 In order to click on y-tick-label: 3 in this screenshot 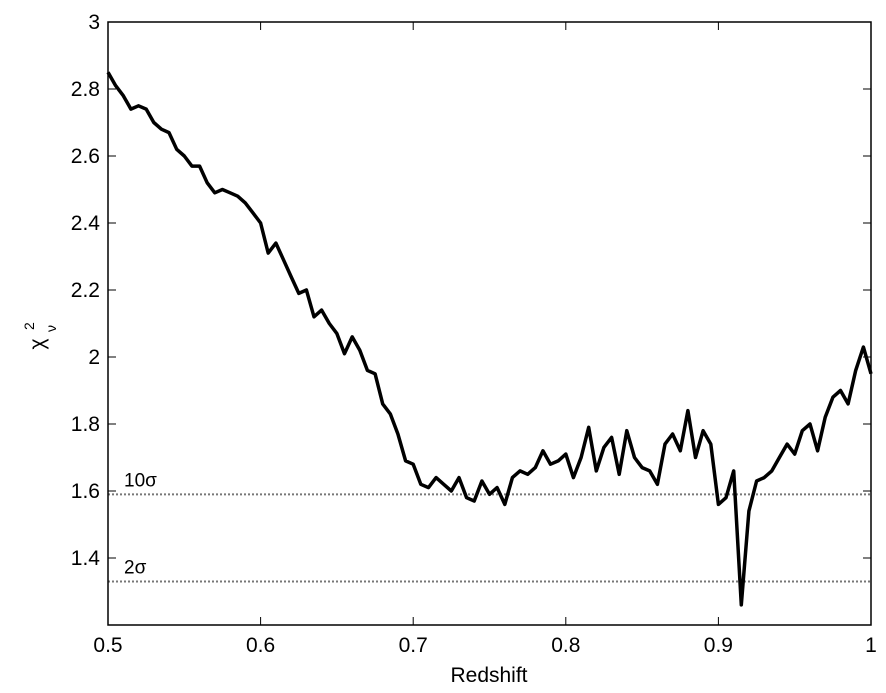, I will do `click(94, 22)`.